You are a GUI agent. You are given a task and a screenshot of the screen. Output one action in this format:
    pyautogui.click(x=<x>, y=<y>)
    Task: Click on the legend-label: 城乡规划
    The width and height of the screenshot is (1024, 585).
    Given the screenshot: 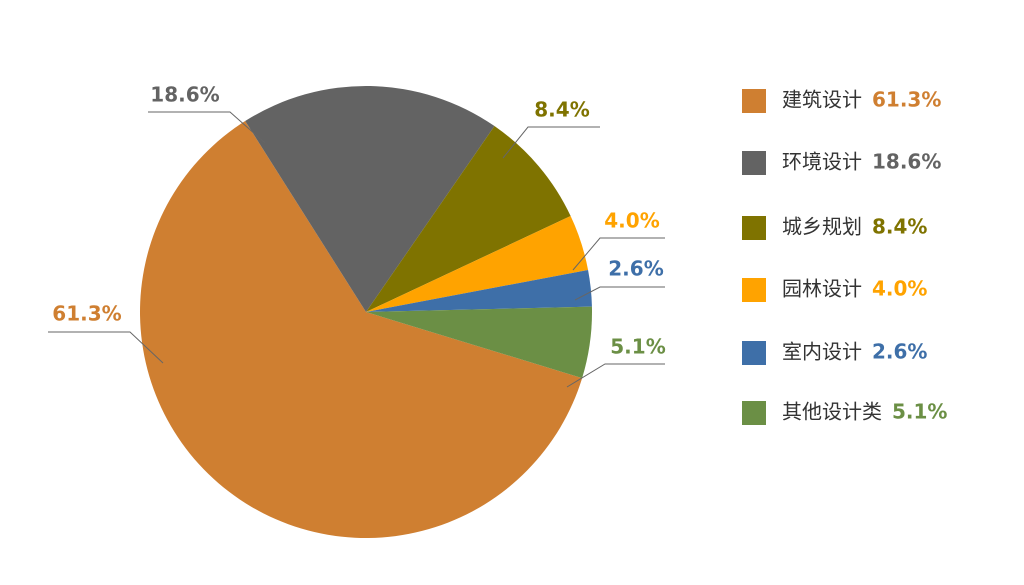 What is the action you would take?
    pyautogui.click(x=822, y=227)
    